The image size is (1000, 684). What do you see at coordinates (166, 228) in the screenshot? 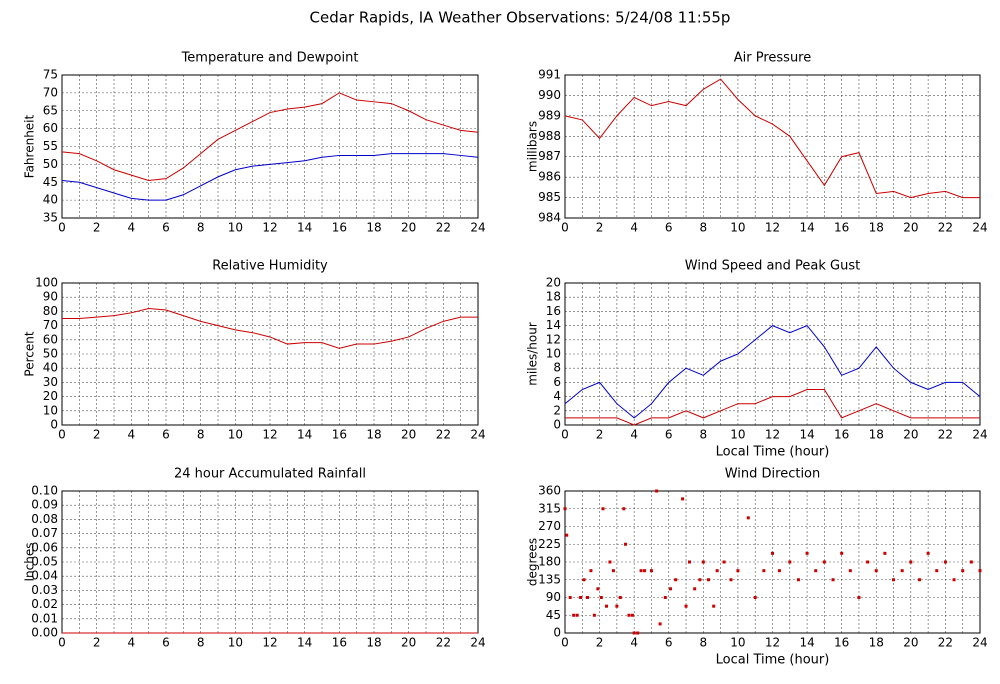
I see `x-tick-label: 6` at bounding box center [166, 228].